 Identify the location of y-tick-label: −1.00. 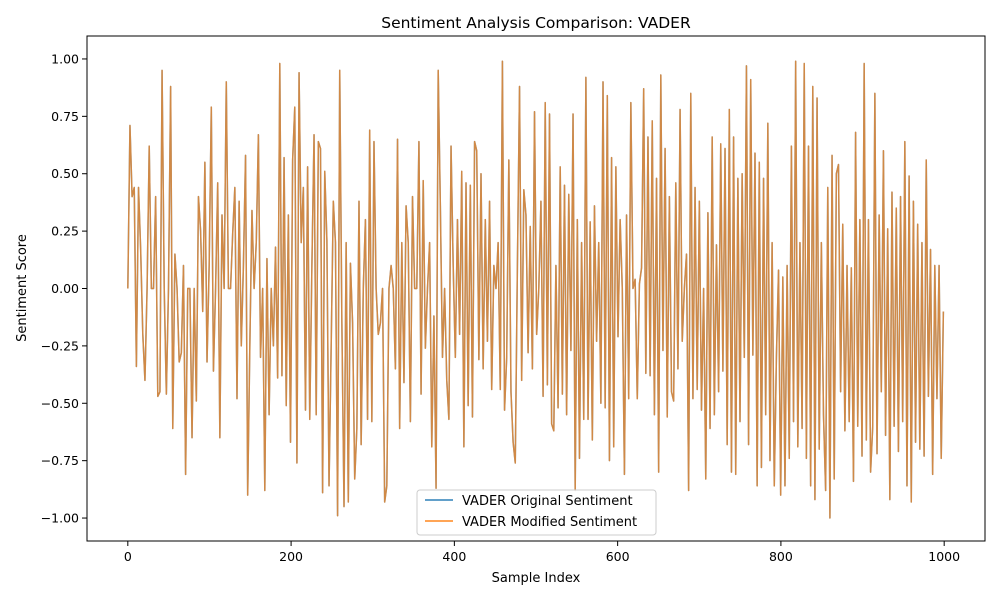
(60, 518).